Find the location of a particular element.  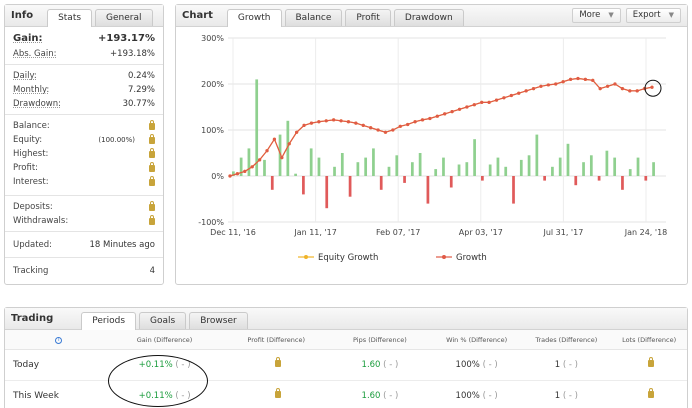

tab-stats: Stats is located at coordinates (70, 18).